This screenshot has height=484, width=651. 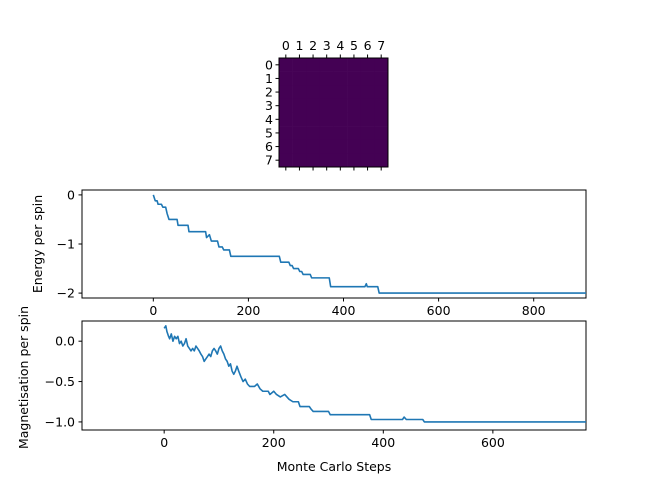 What do you see at coordinates (71, 194) in the screenshot?
I see `energy-y-tick-label: 0` at bounding box center [71, 194].